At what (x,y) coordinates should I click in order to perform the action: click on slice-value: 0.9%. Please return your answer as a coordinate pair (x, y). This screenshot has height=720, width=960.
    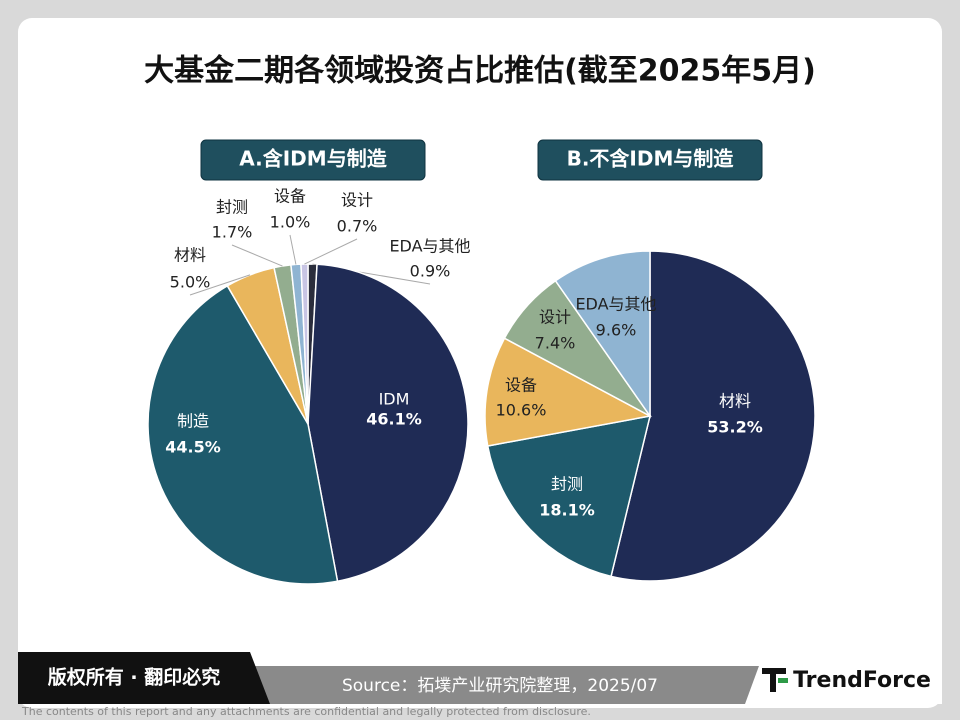
    Looking at the image, I should click on (430, 271).